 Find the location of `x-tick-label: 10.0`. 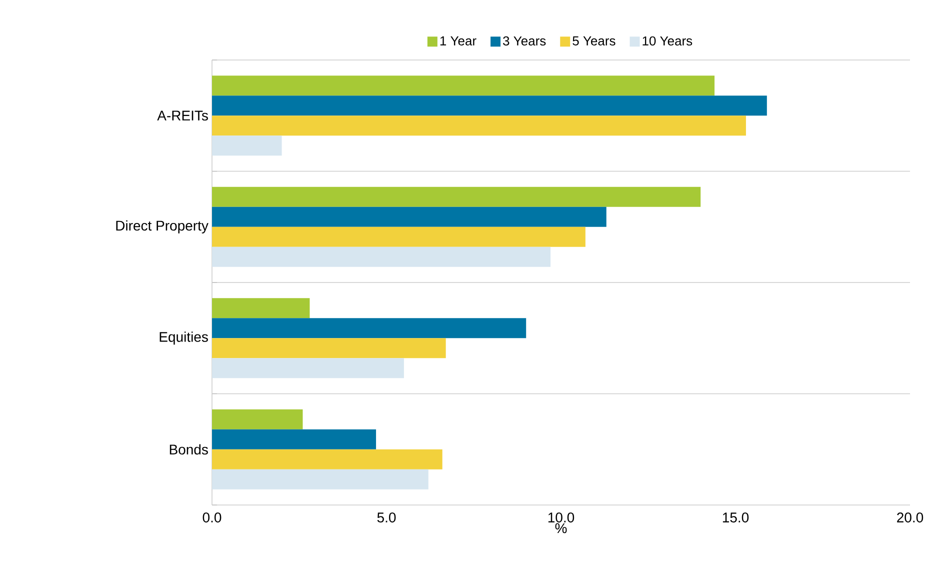

x-tick-label: 10.0 is located at coordinates (561, 517).